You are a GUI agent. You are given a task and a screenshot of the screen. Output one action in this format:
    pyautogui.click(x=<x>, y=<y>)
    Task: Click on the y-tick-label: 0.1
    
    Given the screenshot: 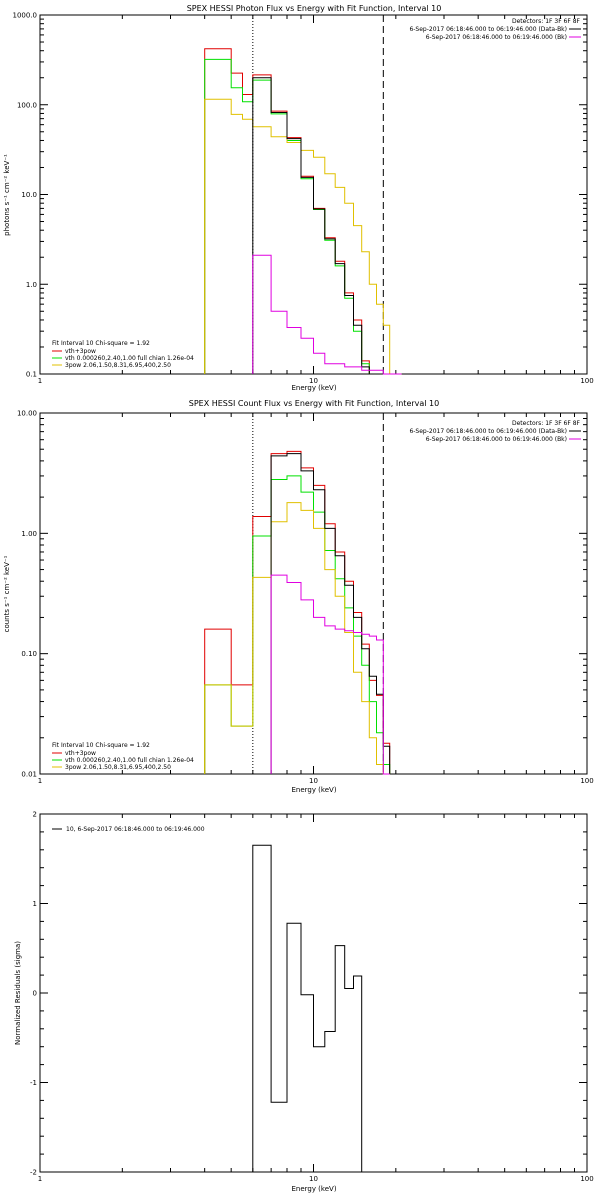 What is the action you would take?
    pyautogui.click(x=31, y=375)
    